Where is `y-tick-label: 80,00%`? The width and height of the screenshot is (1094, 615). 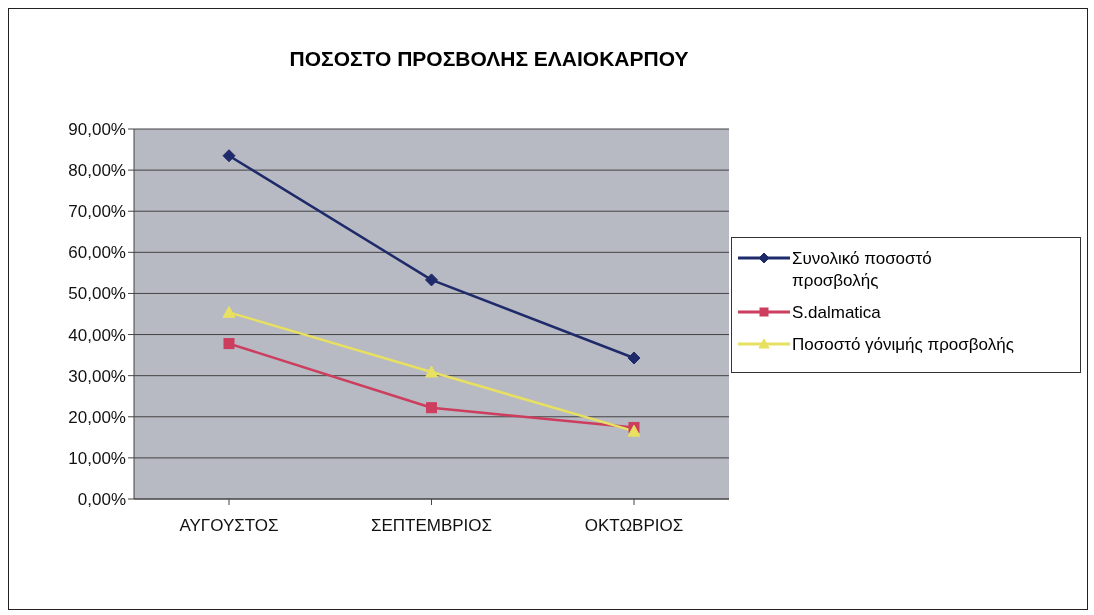
y-tick-label: 80,00% is located at coordinates (97, 171).